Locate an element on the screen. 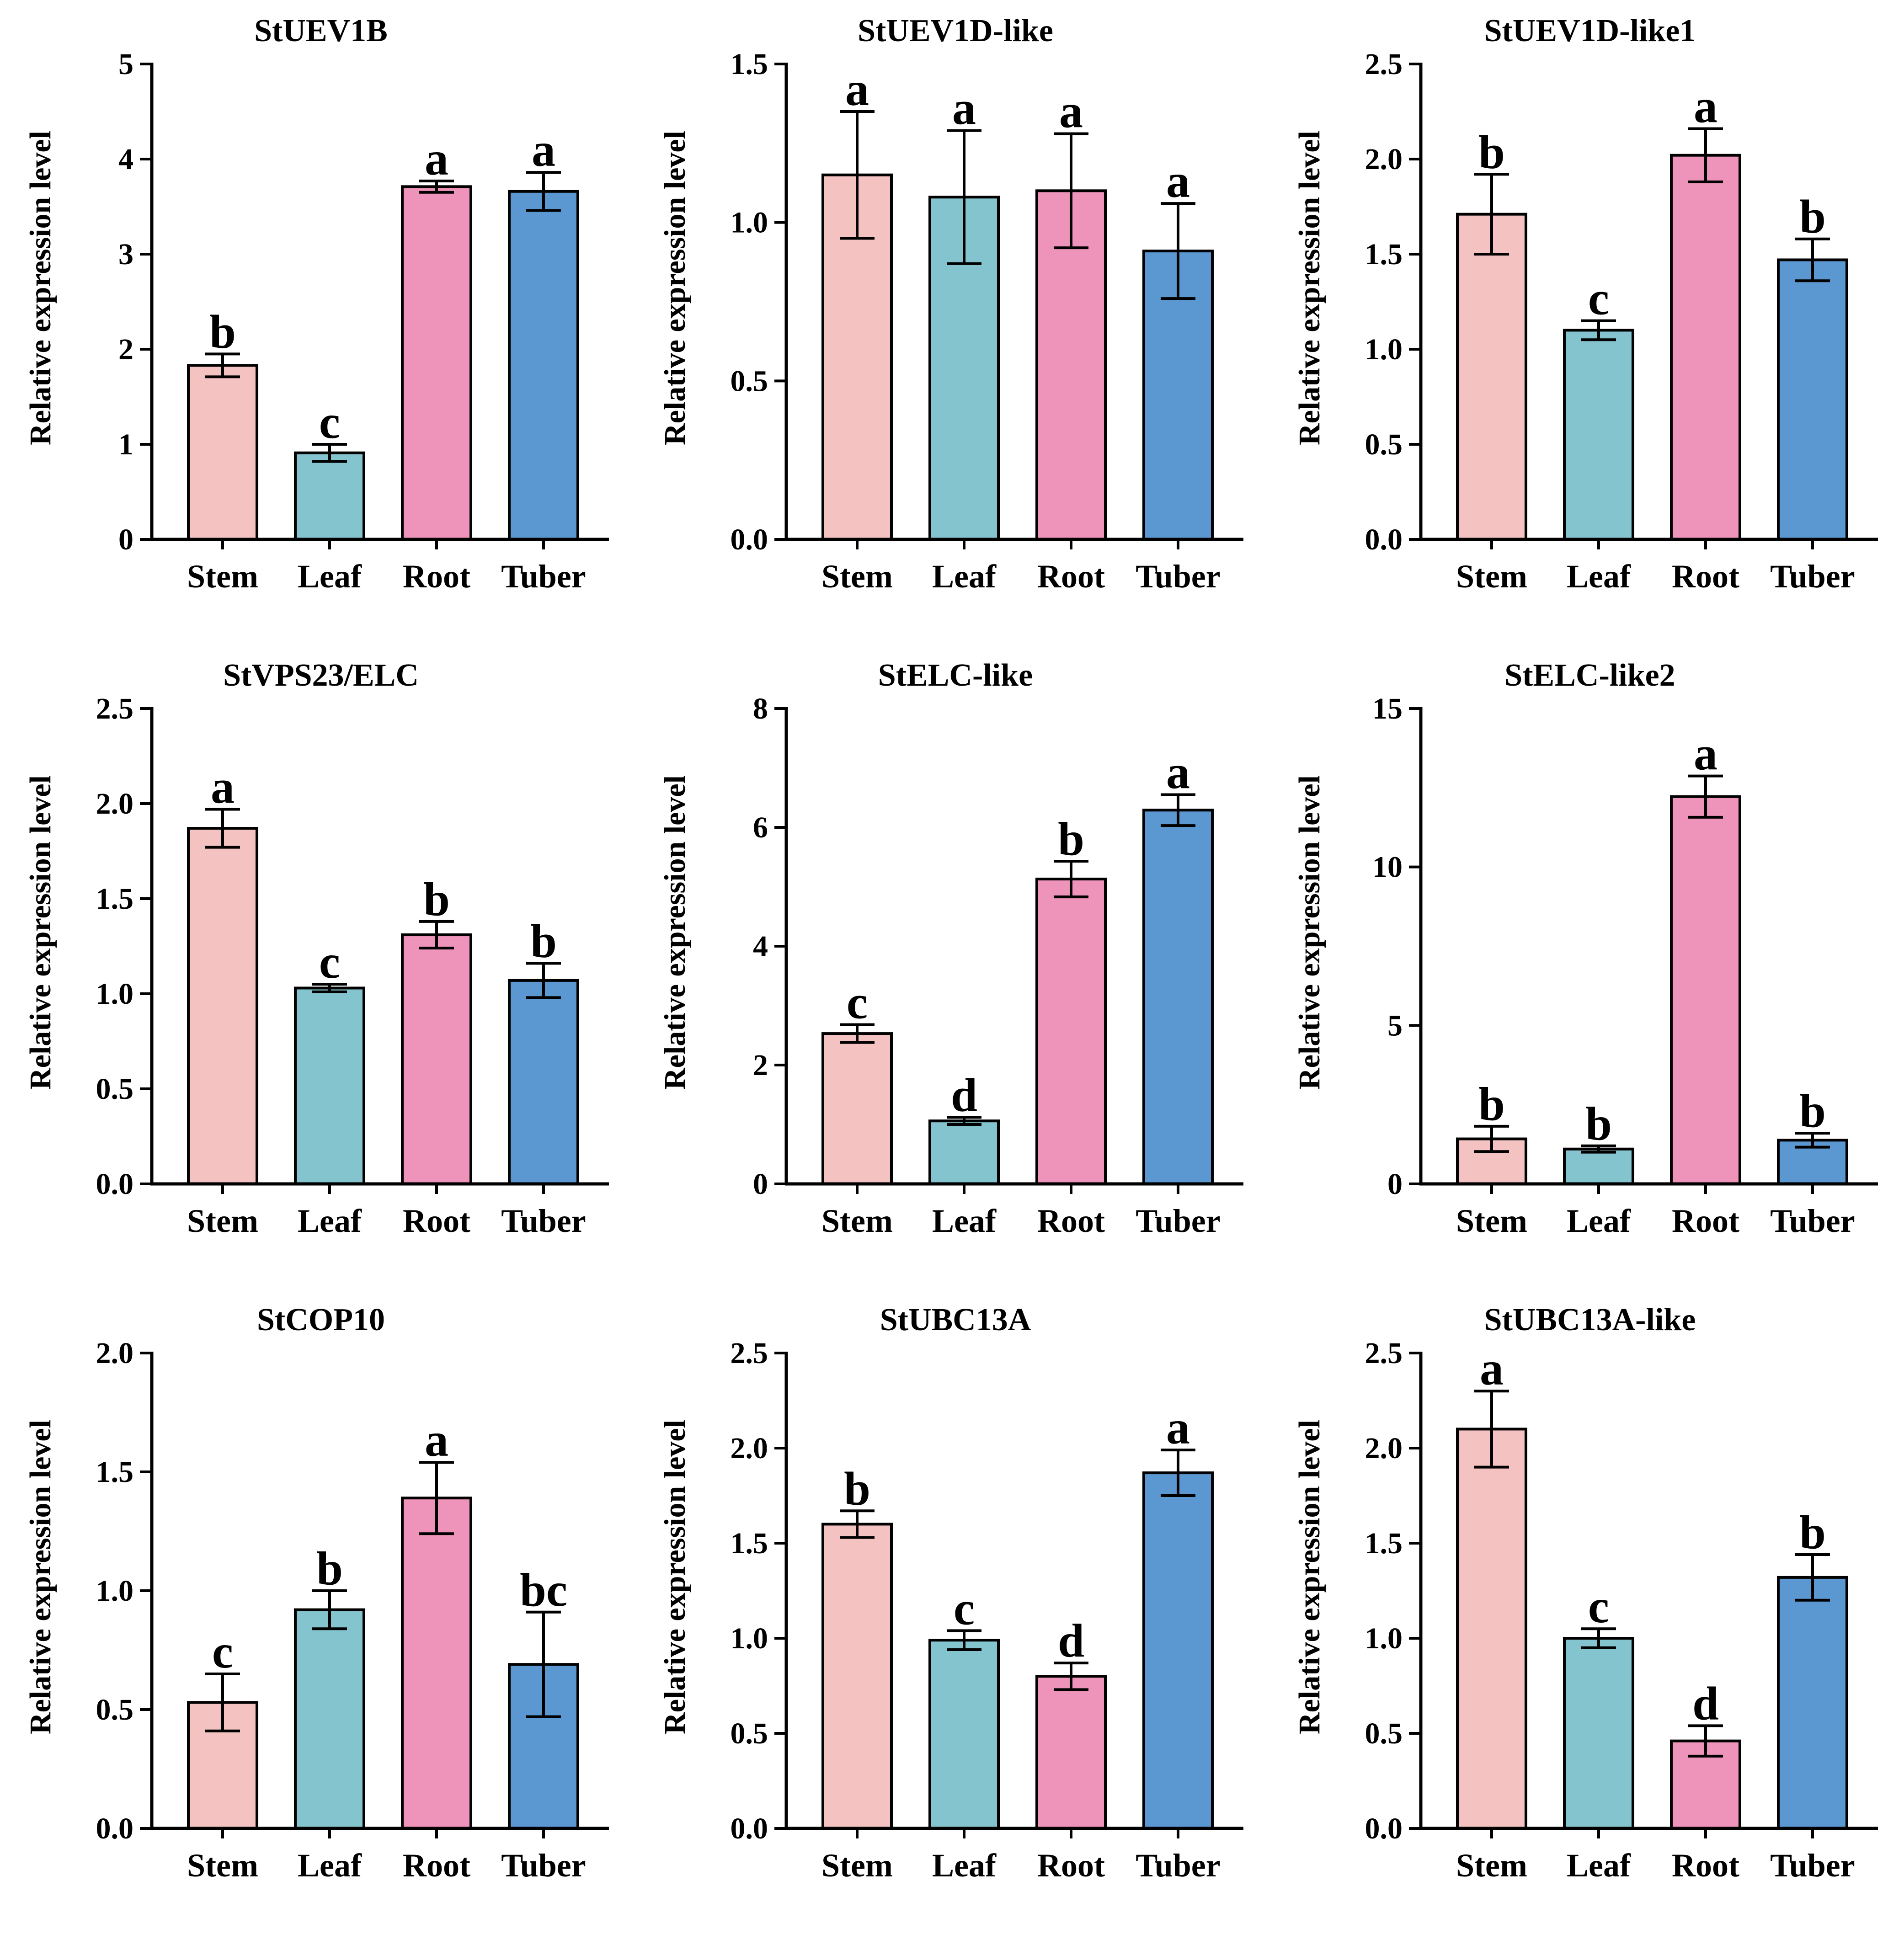 This screenshot has width=1904, height=1934. y-tick-label: 0.0 is located at coordinates (115, 1184).